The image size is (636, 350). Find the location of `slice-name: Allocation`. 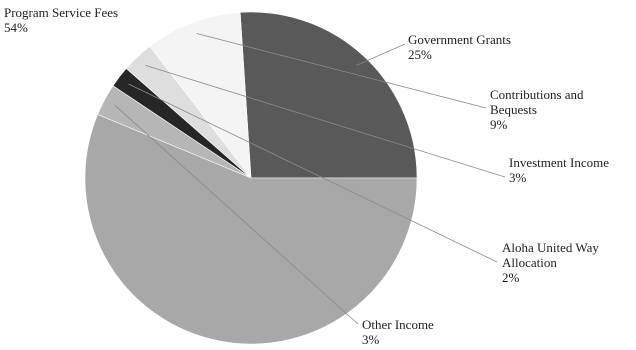

slice-name: Allocation is located at coordinates (529, 262).